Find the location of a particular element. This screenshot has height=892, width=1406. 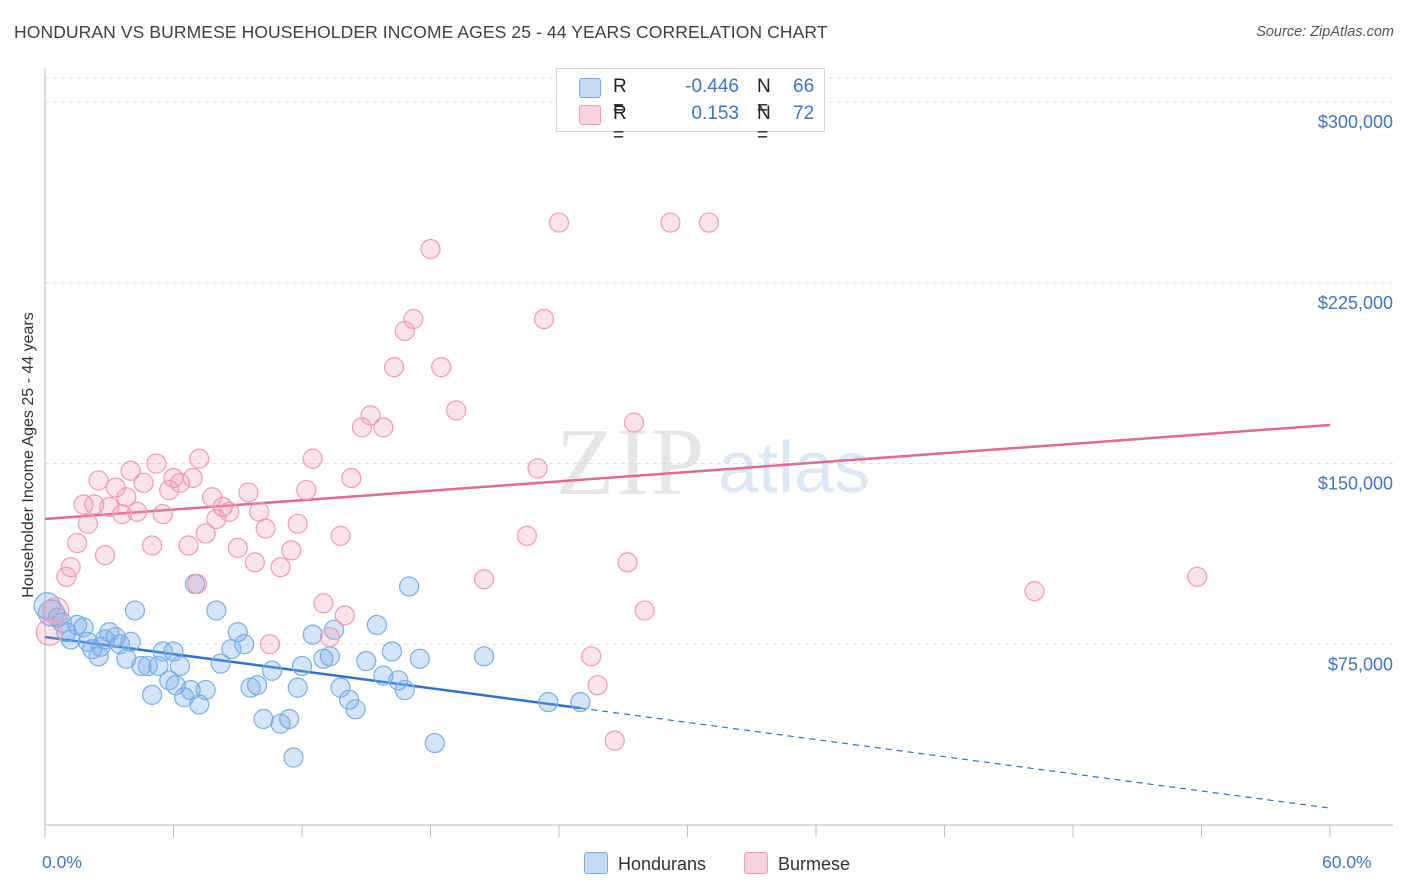

correlation-legend: R = -0.446 N = 66 R = 0.153 N = 72 is located at coordinates (690, 107).